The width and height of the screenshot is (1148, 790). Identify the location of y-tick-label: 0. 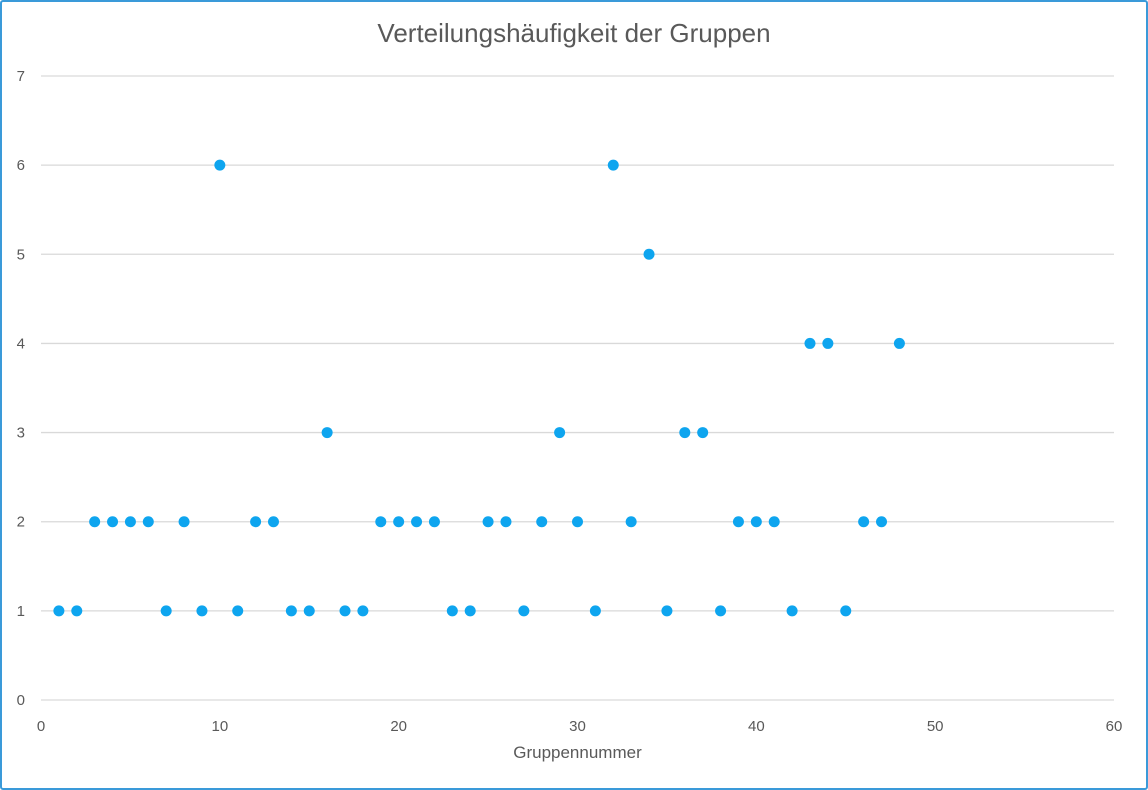
(21, 700).